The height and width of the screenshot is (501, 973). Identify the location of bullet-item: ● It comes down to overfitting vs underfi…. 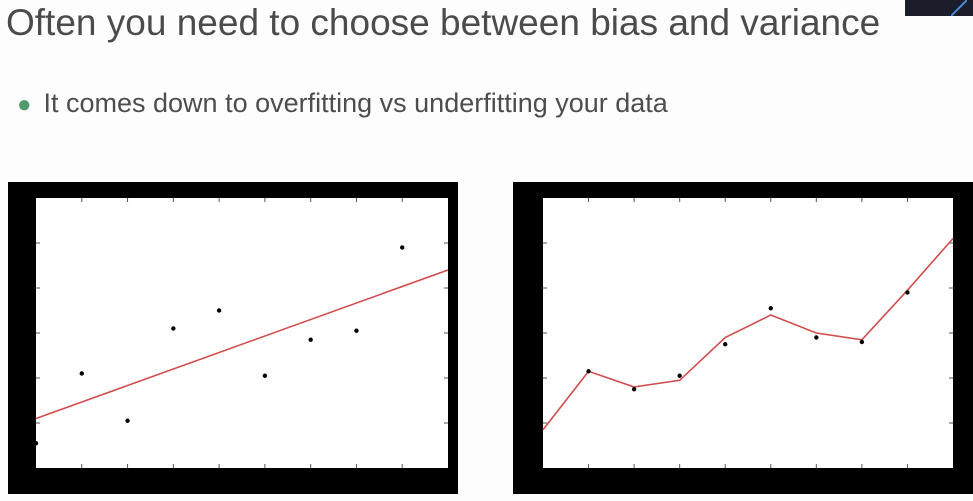
(342, 103).